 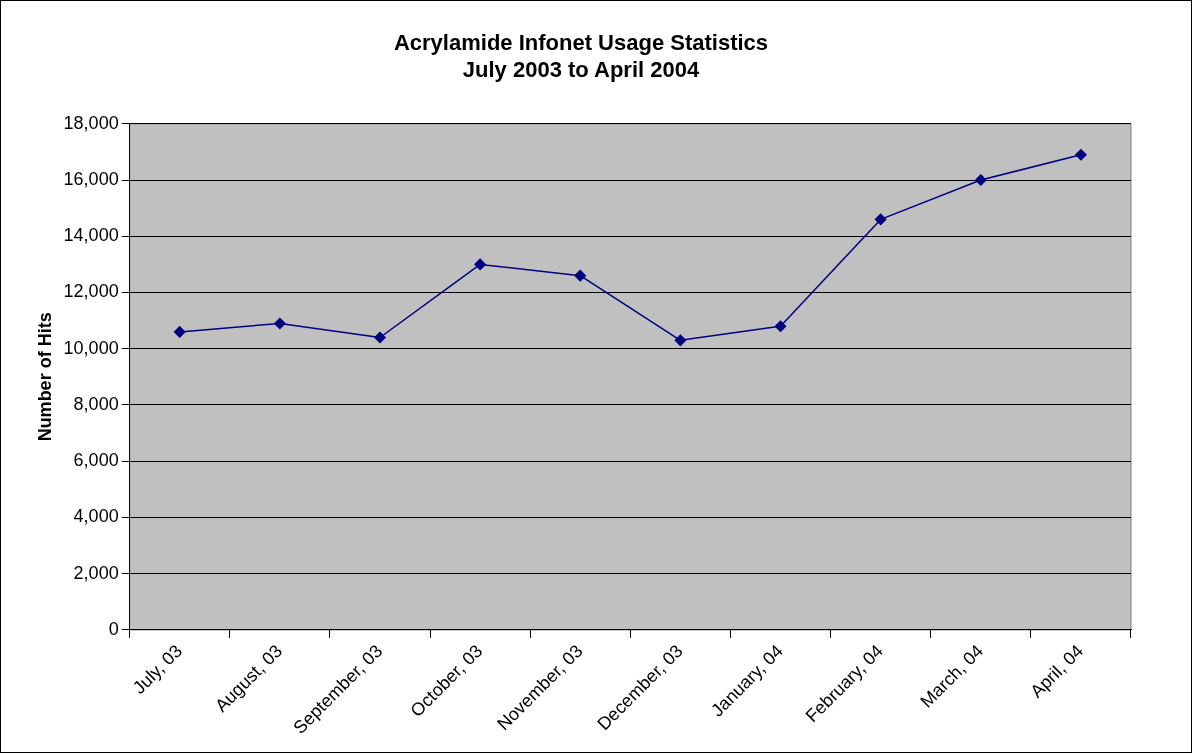 I want to click on y-tick-label: 0, so click(x=113, y=628).